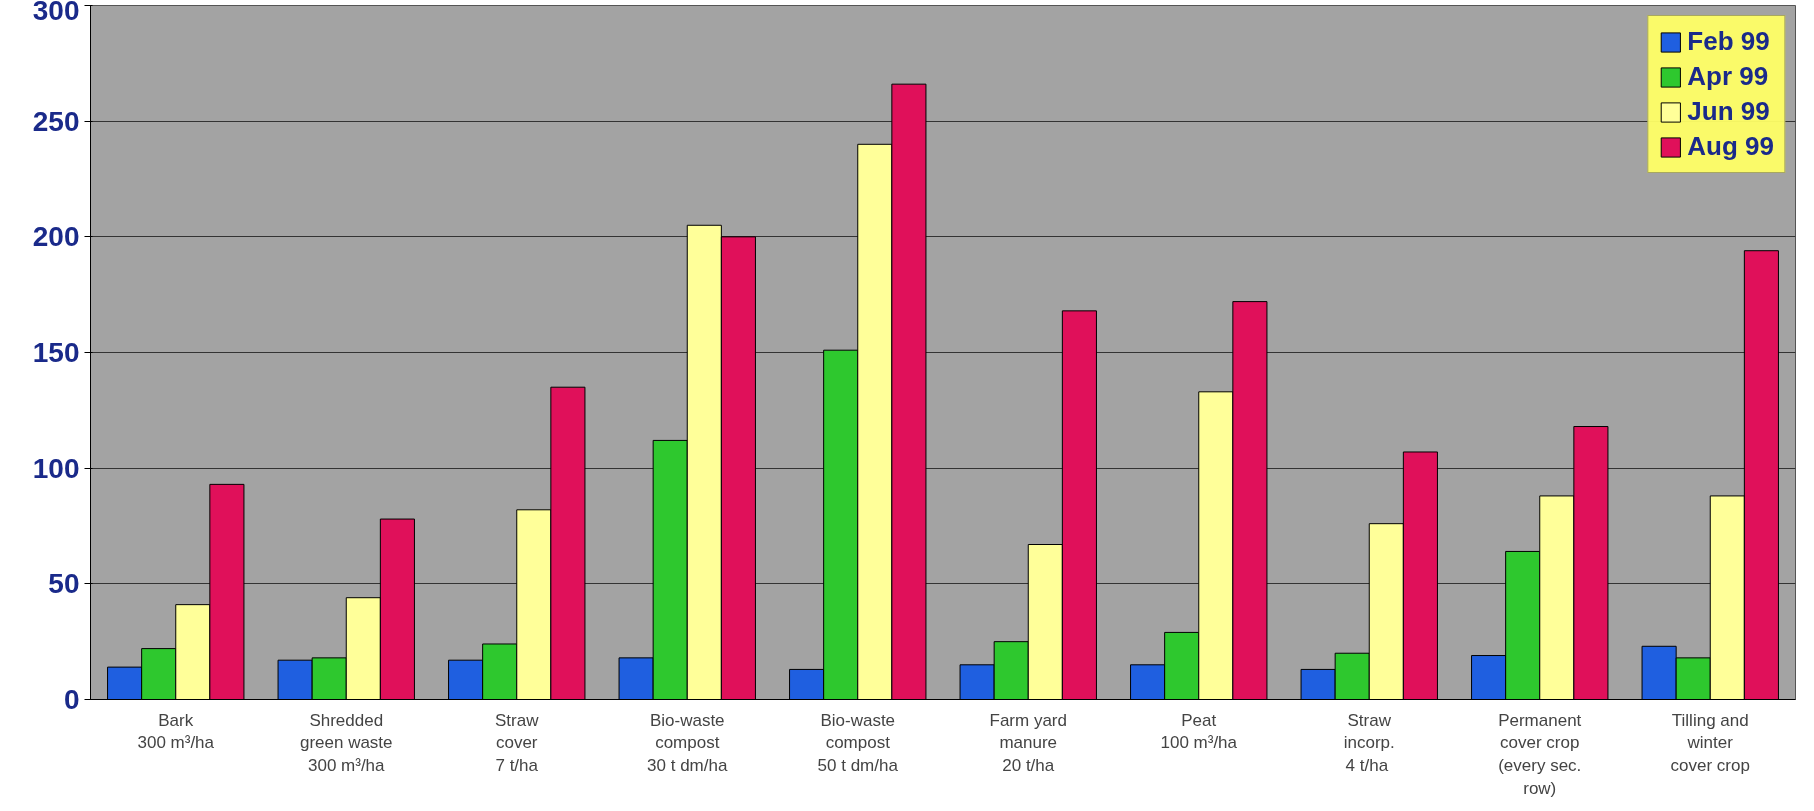 Image resolution: width=1814 pixels, height=811 pixels. Describe the element at coordinates (64, 584) in the screenshot. I see `y-tick-label: 50` at that location.